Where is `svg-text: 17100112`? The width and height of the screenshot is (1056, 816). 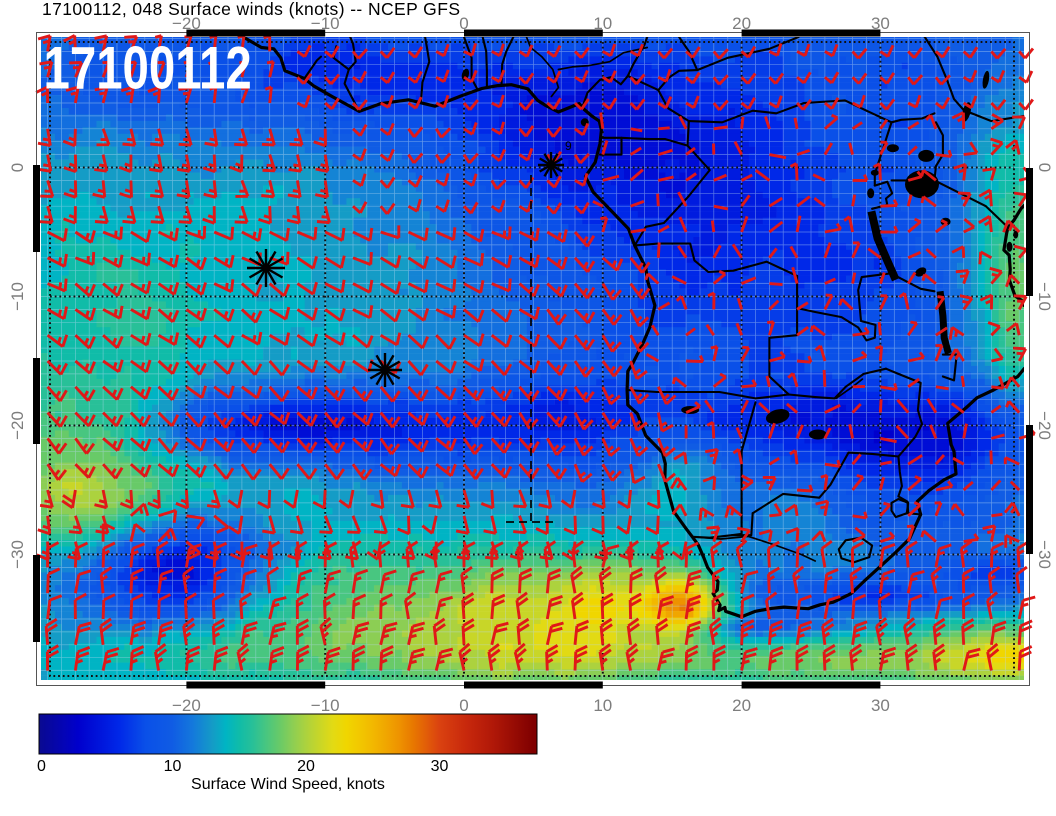
svg-text: 17100112 is located at coordinates (148, 68).